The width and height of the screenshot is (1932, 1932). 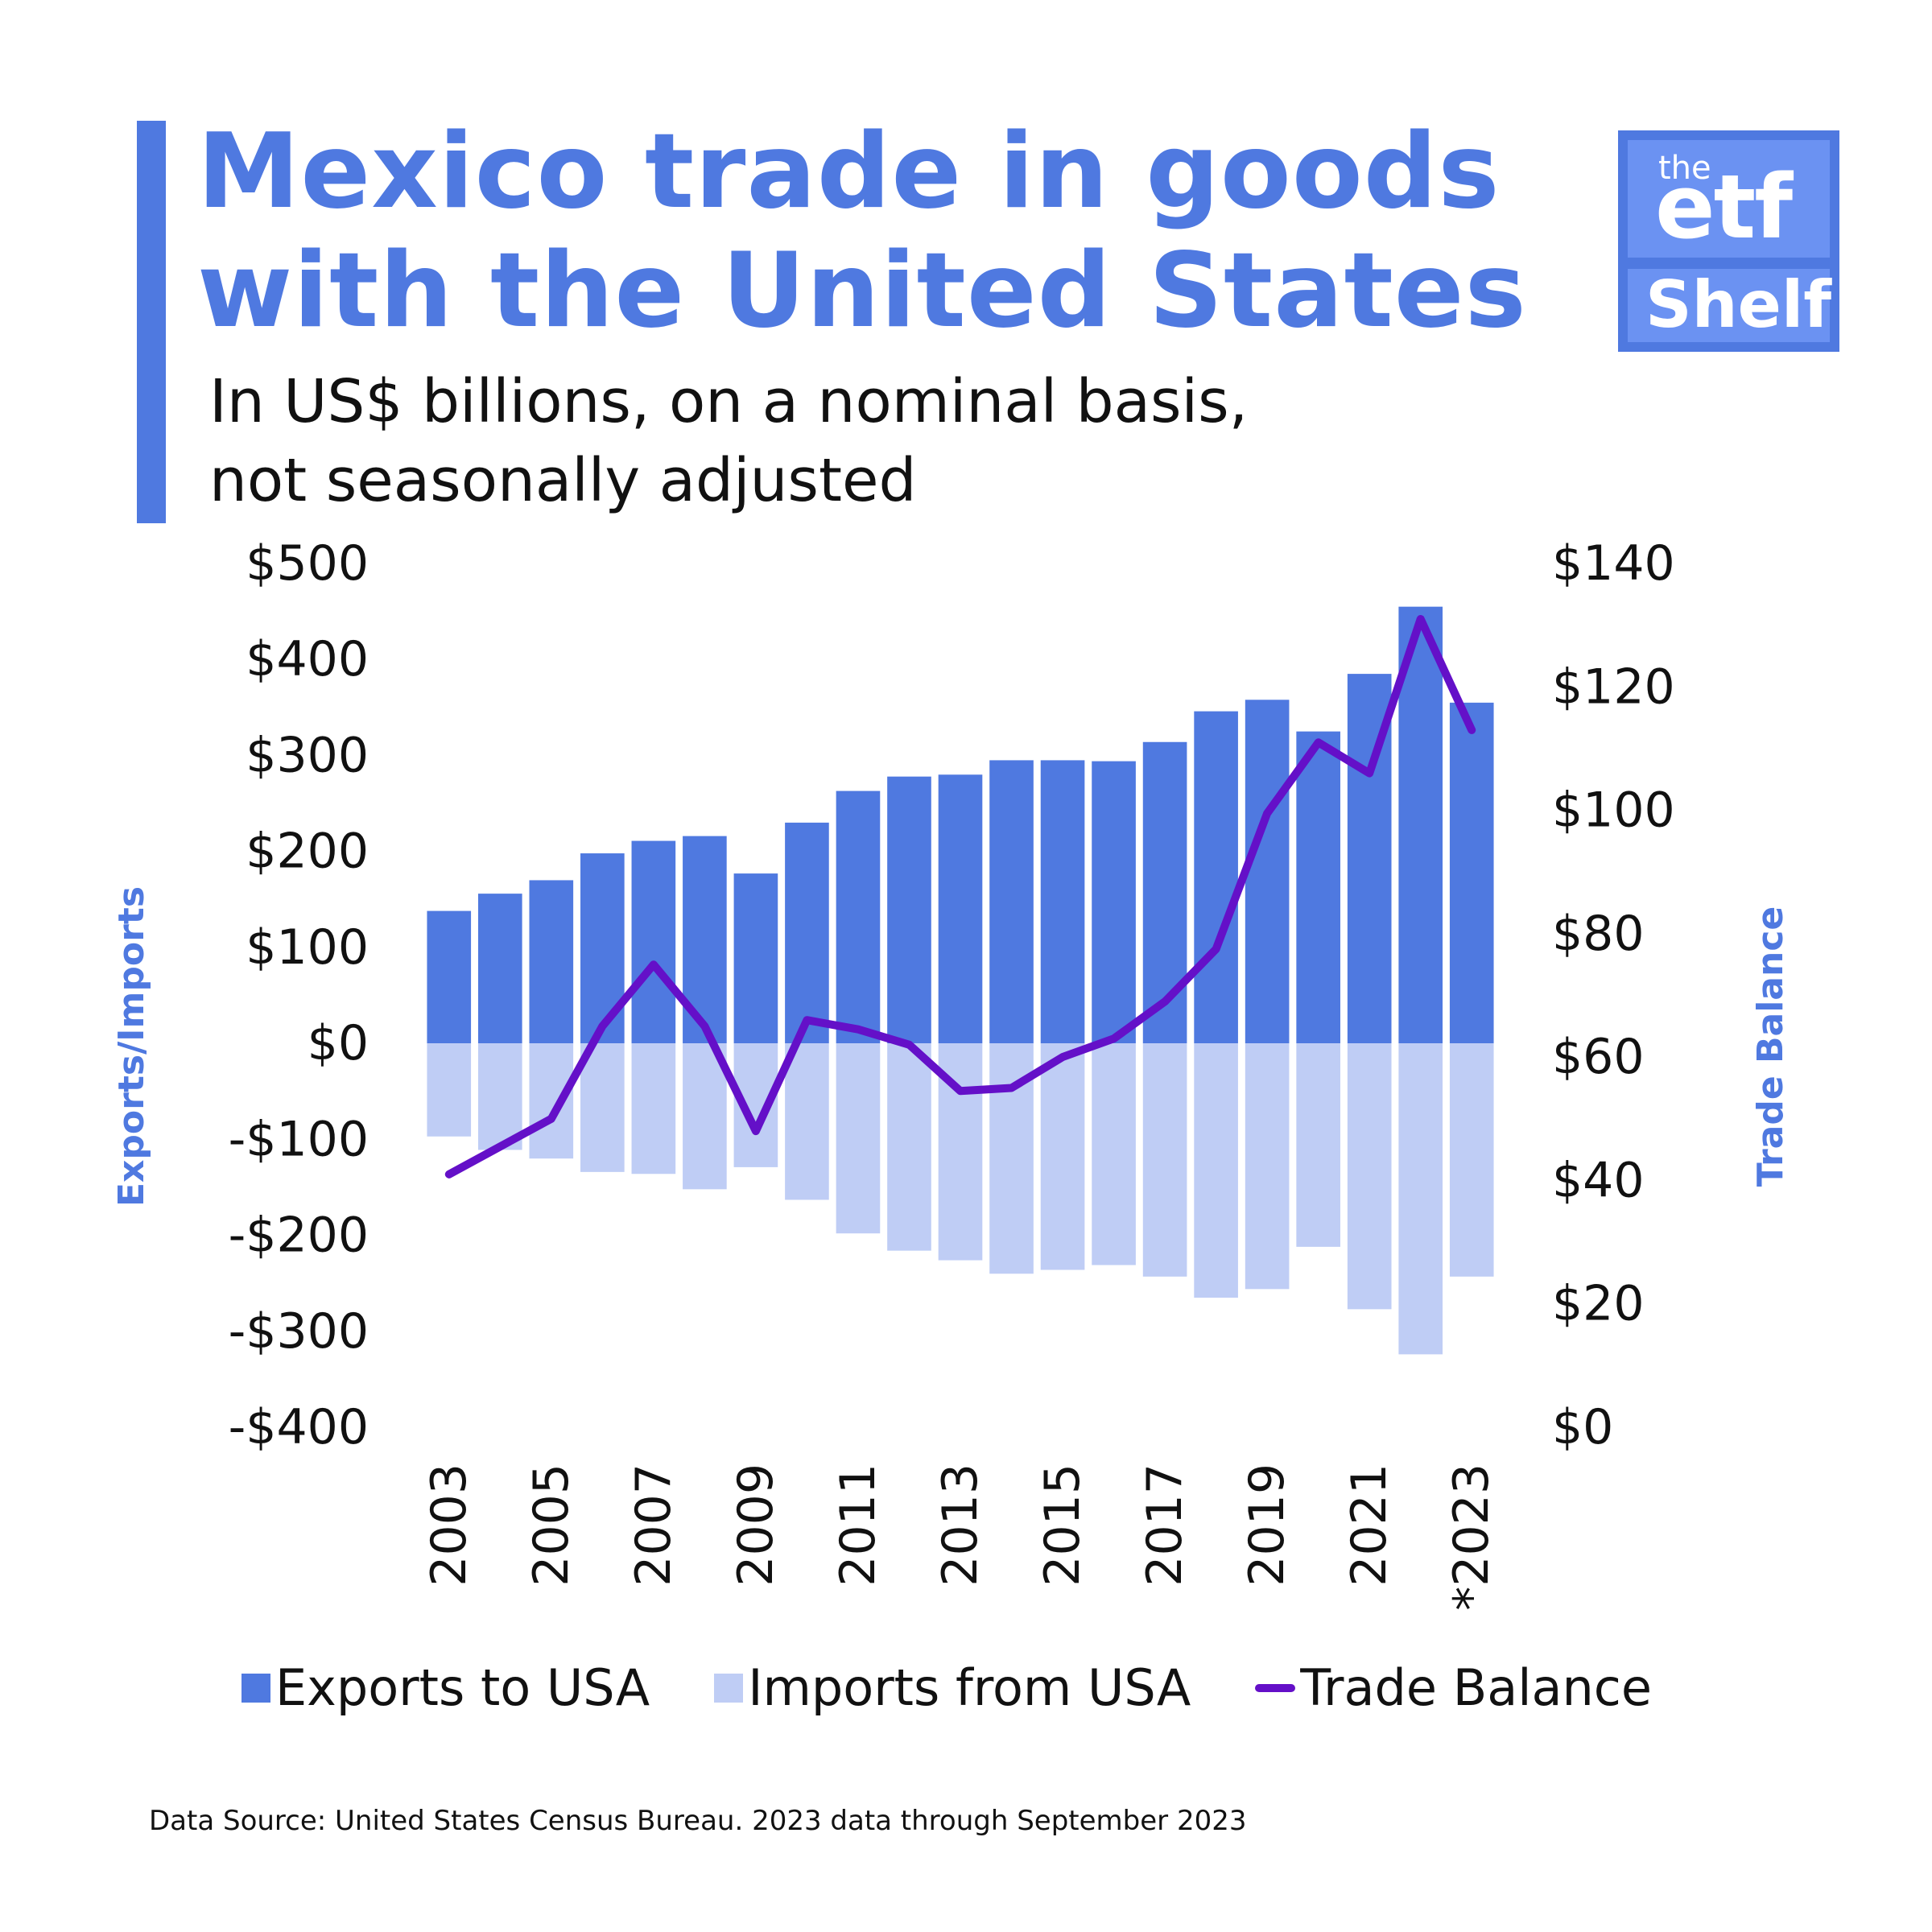 I want to click on subtitle-line-2: not seasonally adjusted, so click(x=563, y=480).